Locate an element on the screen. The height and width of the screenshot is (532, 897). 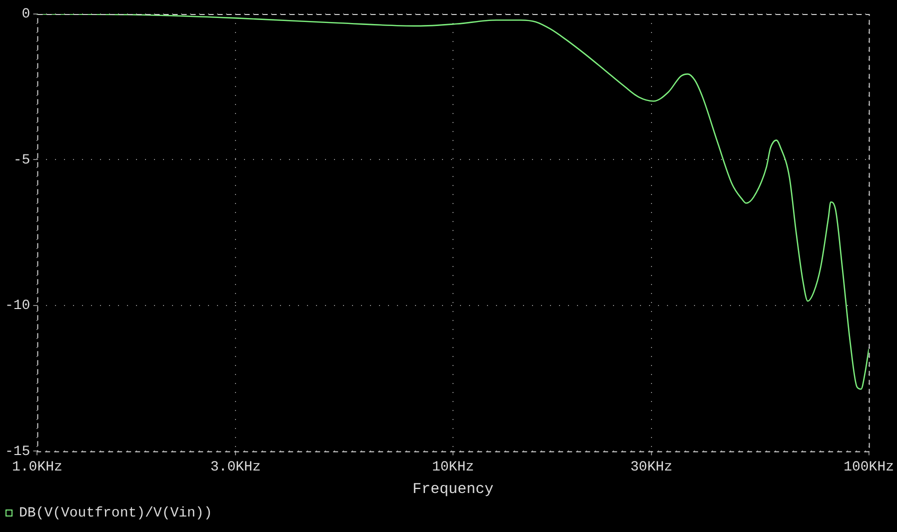
x-tick-label: 30KHz is located at coordinates (651, 467).